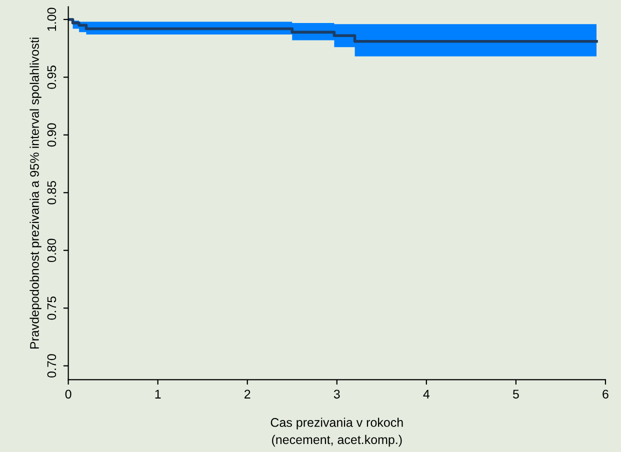 The width and height of the screenshot is (621, 452). What do you see at coordinates (51, 366) in the screenshot?
I see `y-tick-label: 0.70` at bounding box center [51, 366].